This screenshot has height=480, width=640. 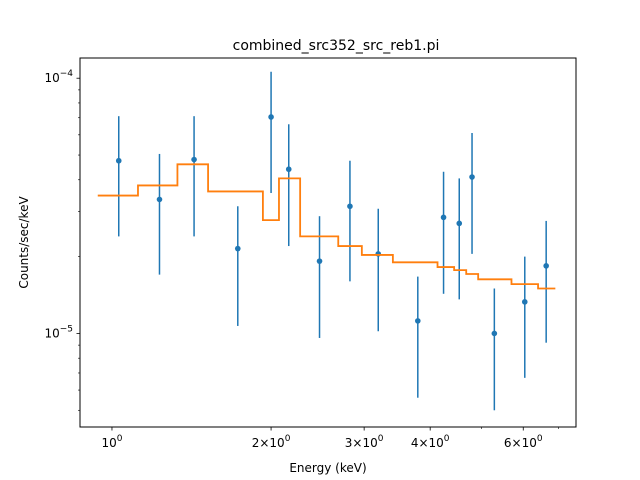 I want to click on x-tick-label: 6×100, so click(x=523, y=442).